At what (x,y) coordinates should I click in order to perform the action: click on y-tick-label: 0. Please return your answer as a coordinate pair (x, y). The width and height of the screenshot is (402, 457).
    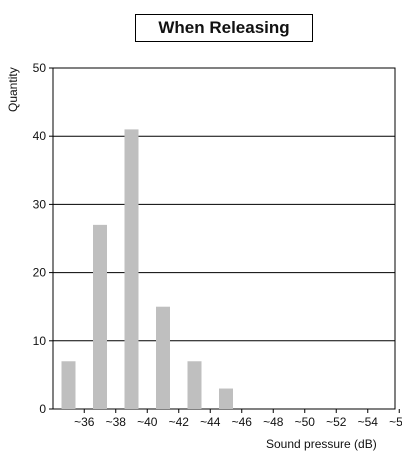
    Looking at the image, I should click on (42, 409).